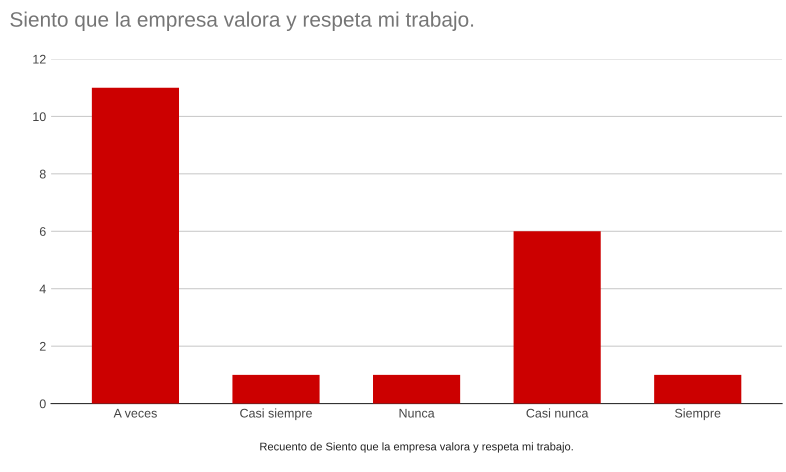 The width and height of the screenshot is (786, 472). Describe the element at coordinates (43, 403) in the screenshot. I see `y-tick-label: 0` at that location.